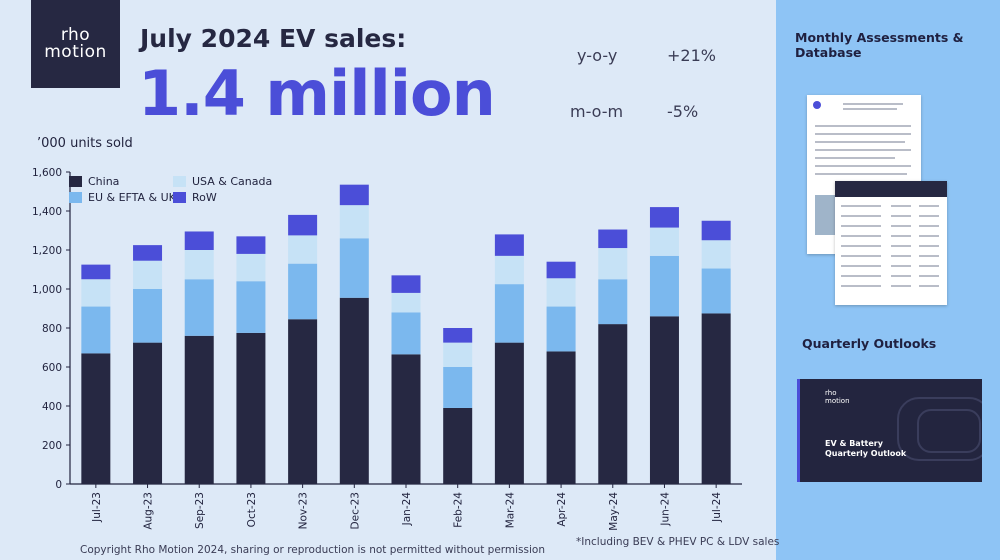  Describe the element at coordinates (273, 38) in the screenshot. I see `headline: July 2024 EV sales:` at that location.